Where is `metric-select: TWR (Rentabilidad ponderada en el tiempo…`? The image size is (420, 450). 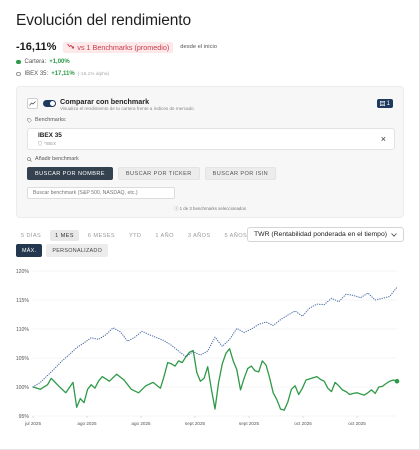
metric-select: TWR (Rentabilidad ponderada en el tiempo… is located at coordinates (325, 234).